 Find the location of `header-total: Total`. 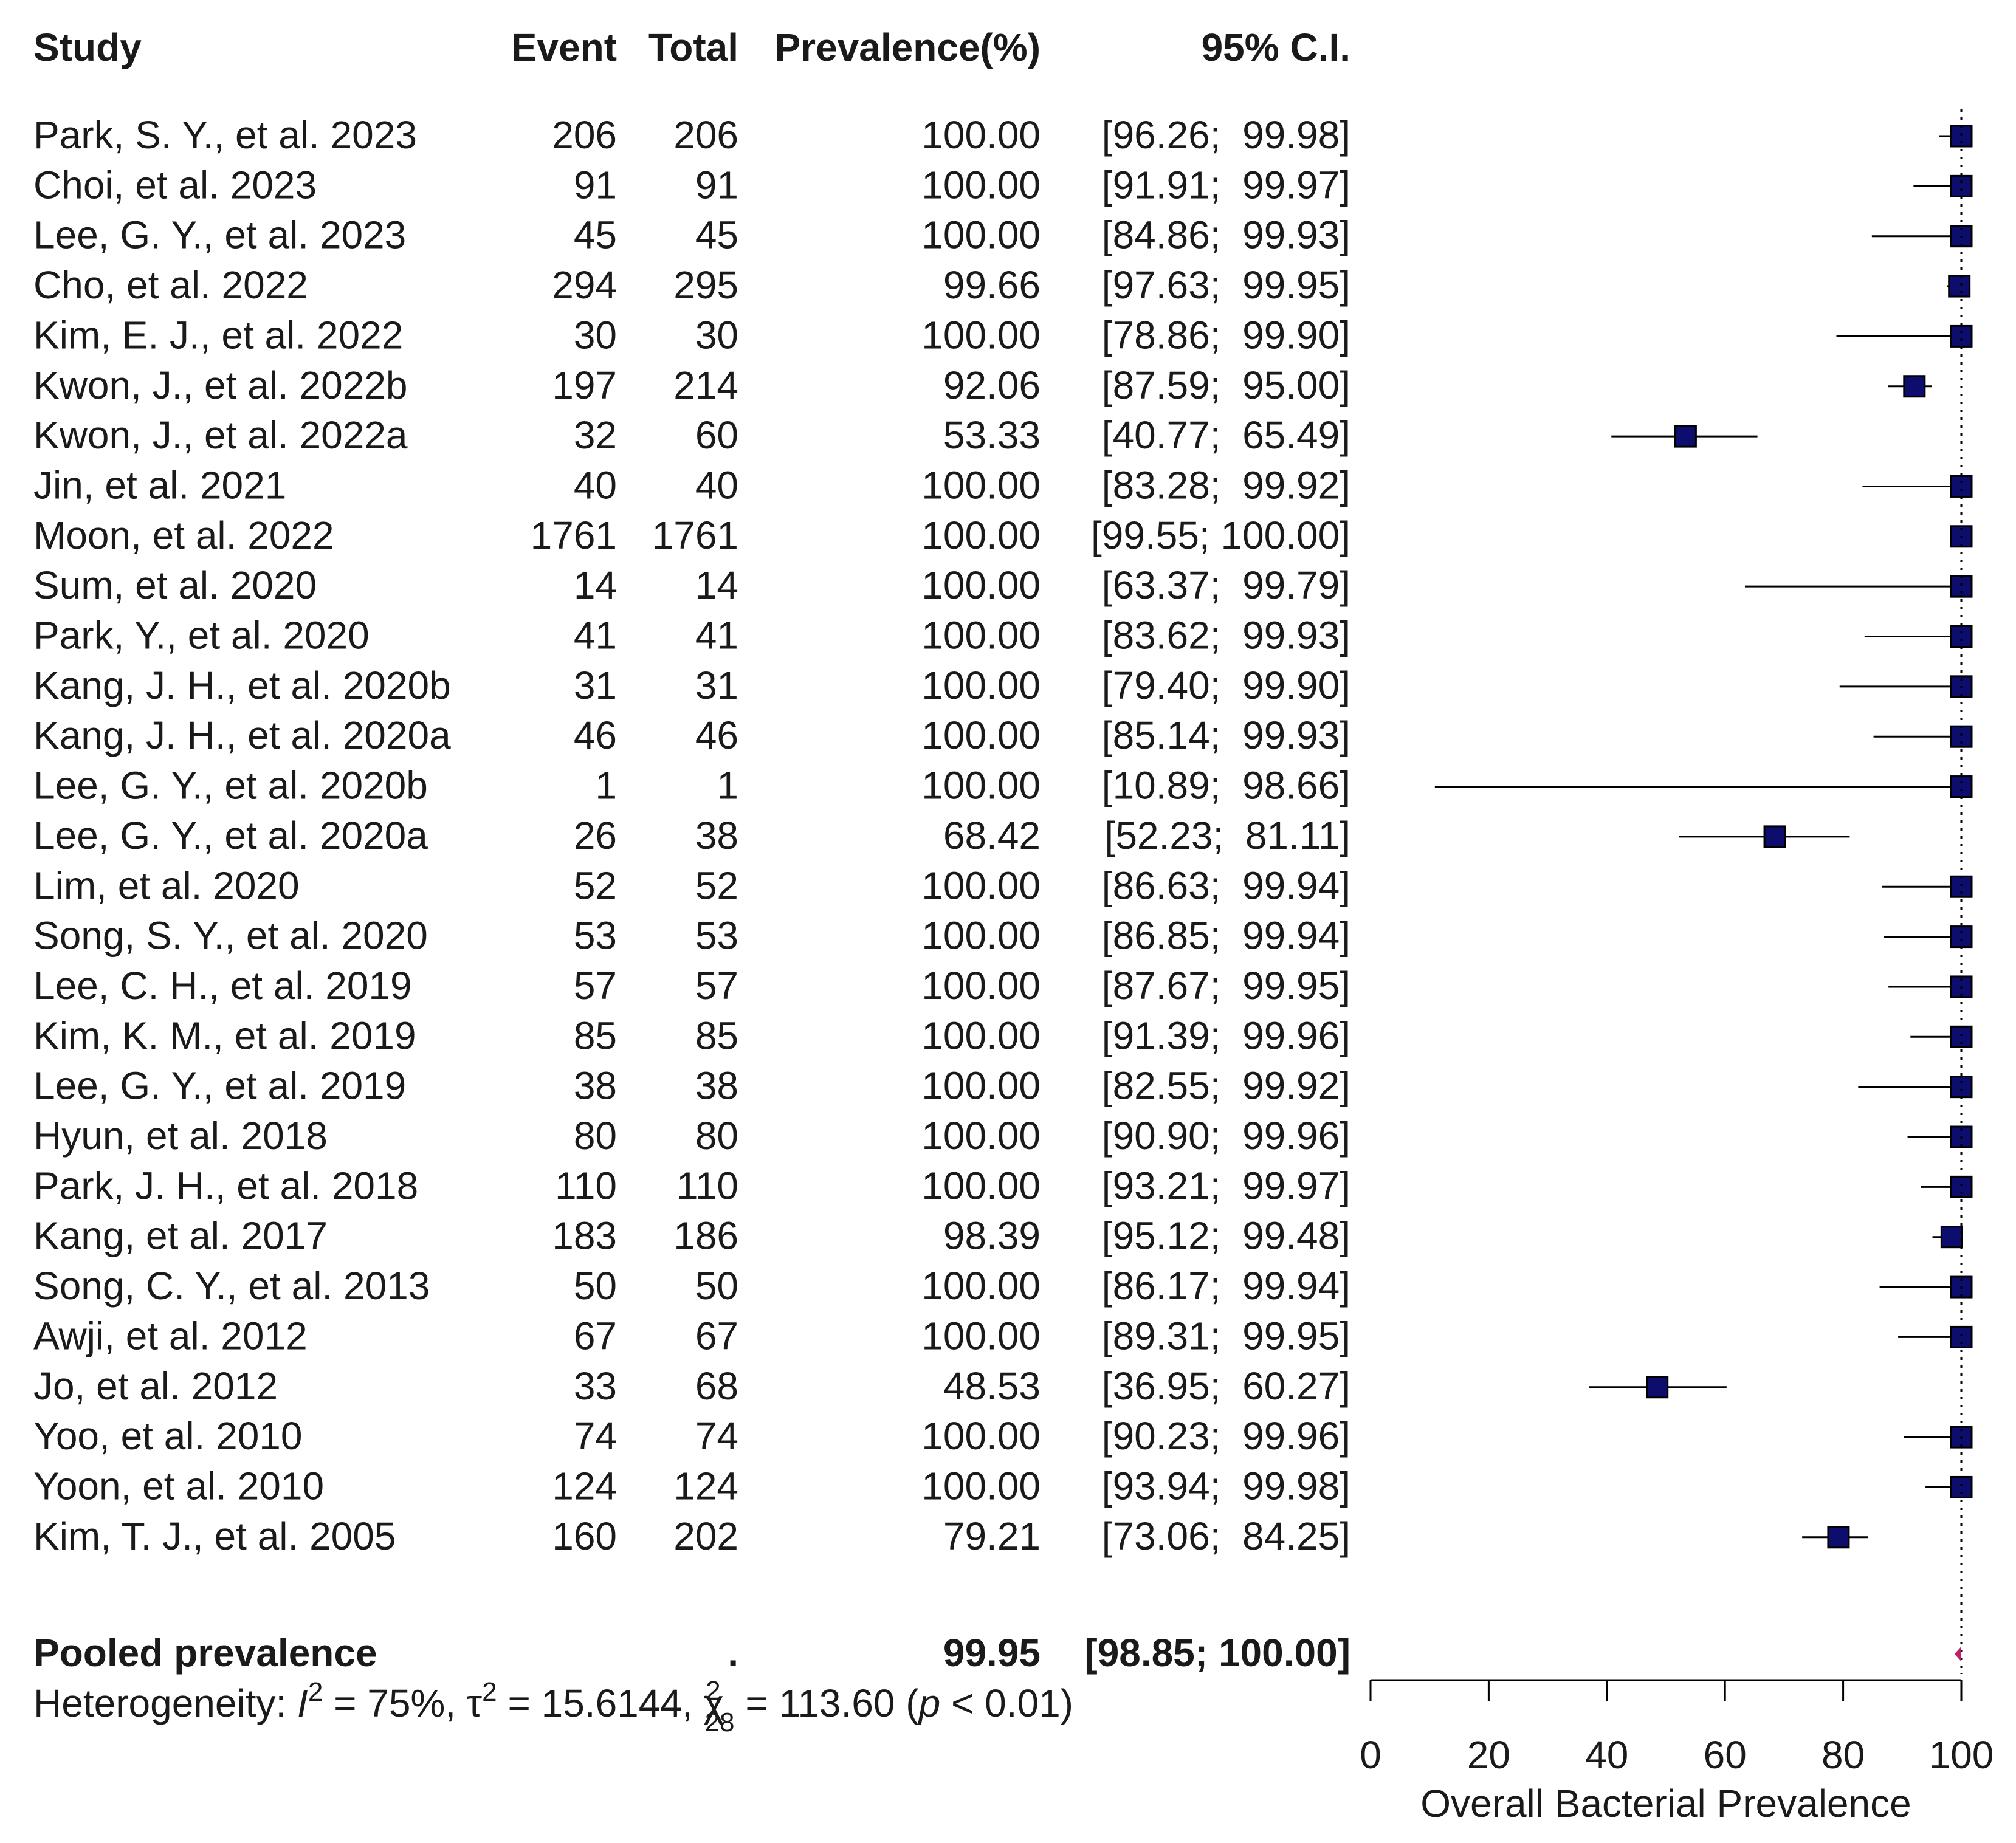

header-total: Total is located at coordinates (693, 47).